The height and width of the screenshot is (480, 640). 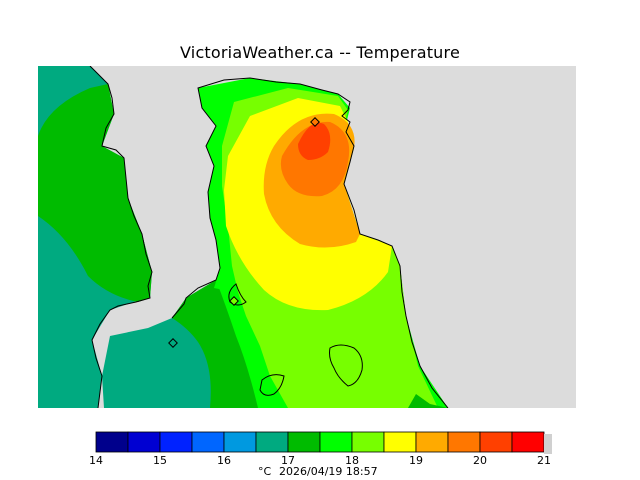 What do you see at coordinates (315, 122) in the screenshot?
I see `station-marker-north` at bounding box center [315, 122].